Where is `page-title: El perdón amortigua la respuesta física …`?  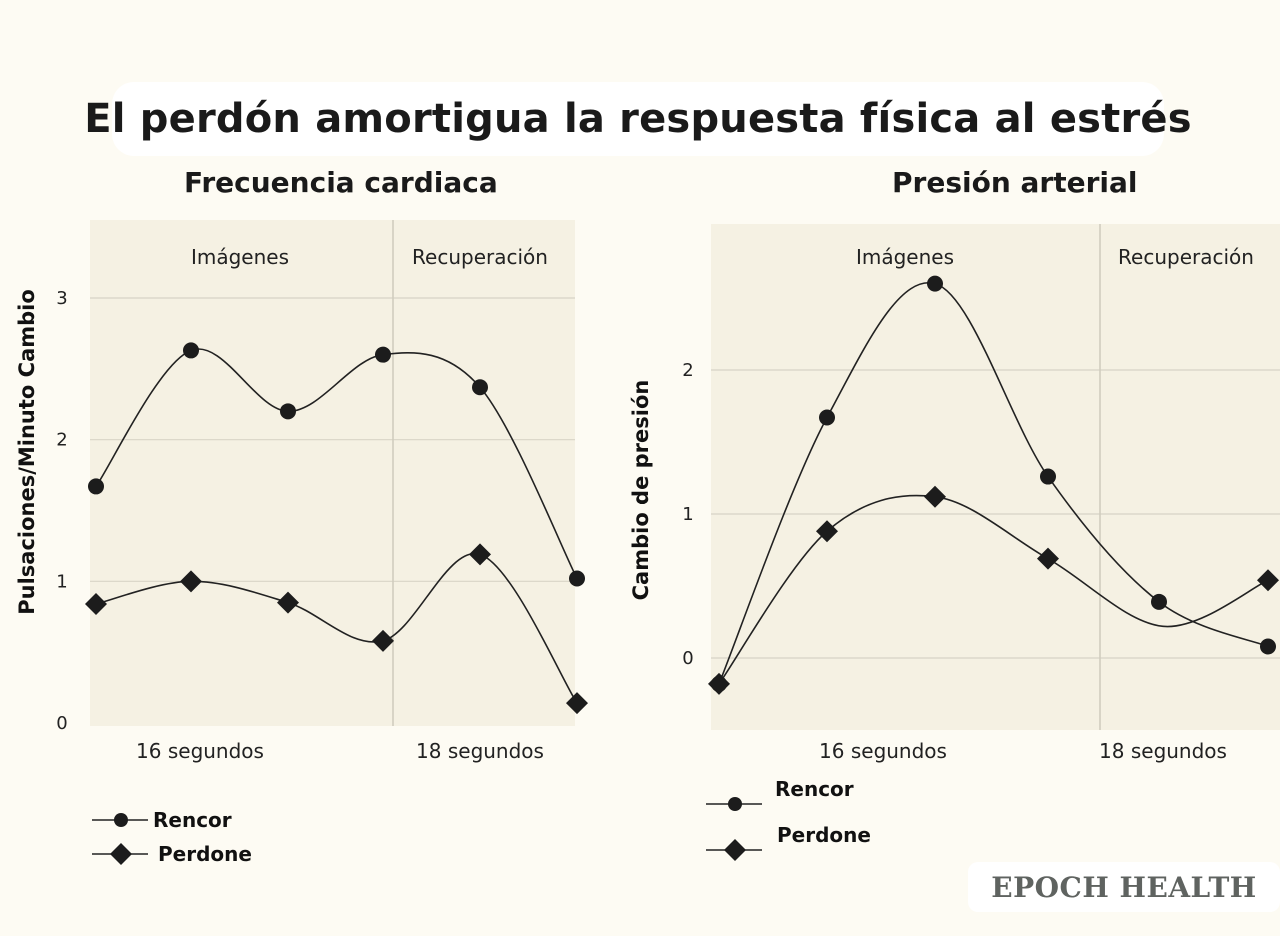 page-title: El perdón amortigua la respuesta física … is located at coordinates (638, 119).